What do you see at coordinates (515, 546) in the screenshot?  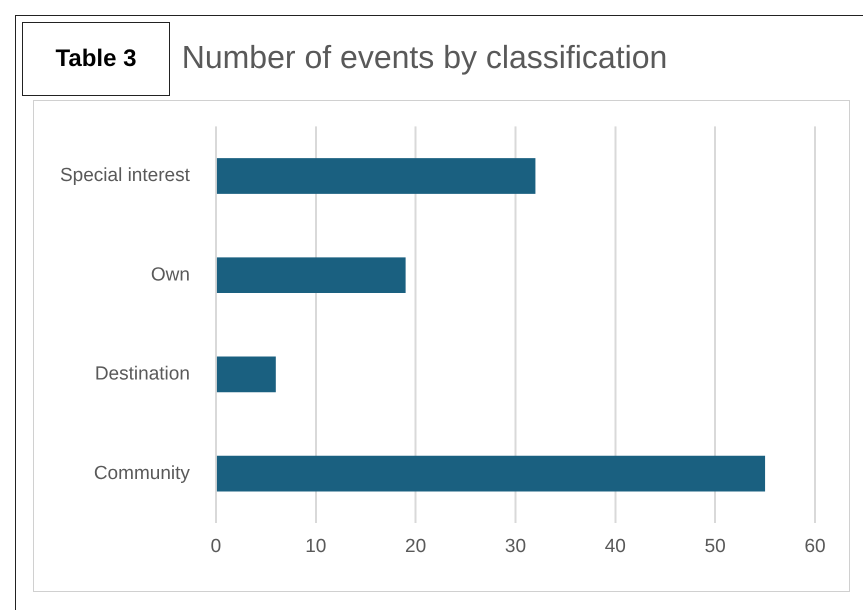 I see `x-tick-label: 30` at bounding box center [515, 546].